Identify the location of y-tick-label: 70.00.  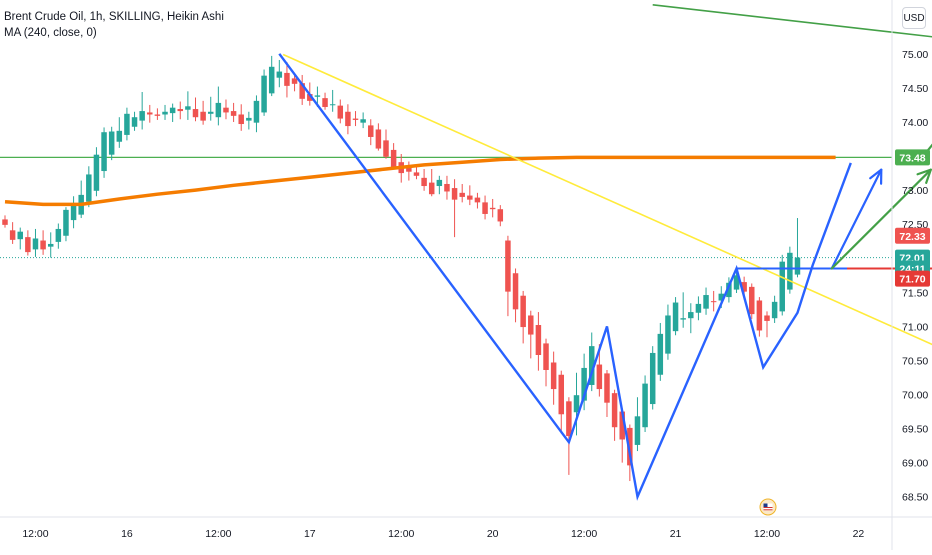
(915, 396).